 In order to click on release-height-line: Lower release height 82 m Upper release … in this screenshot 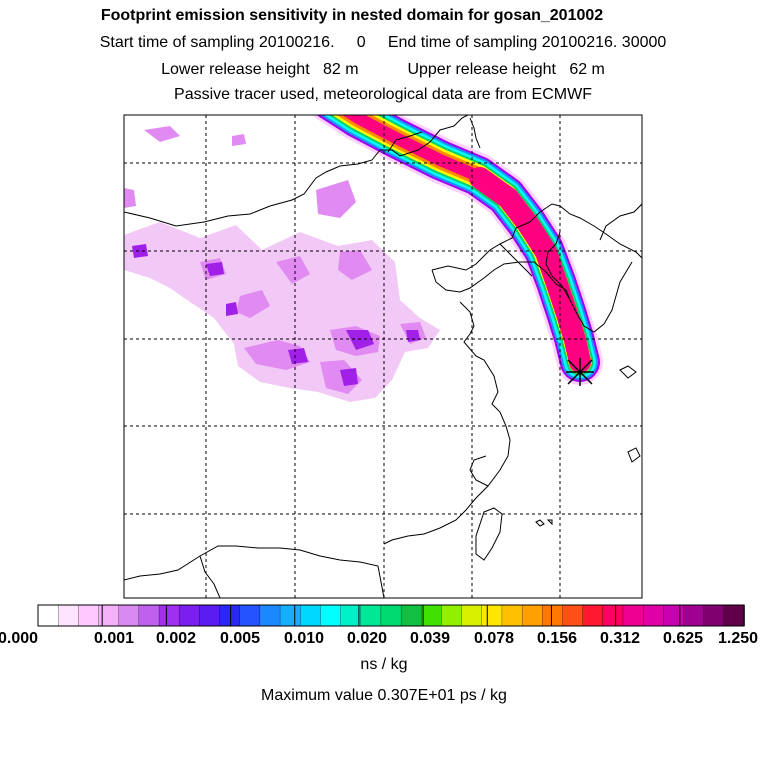, I will do `click(383, 69)`.